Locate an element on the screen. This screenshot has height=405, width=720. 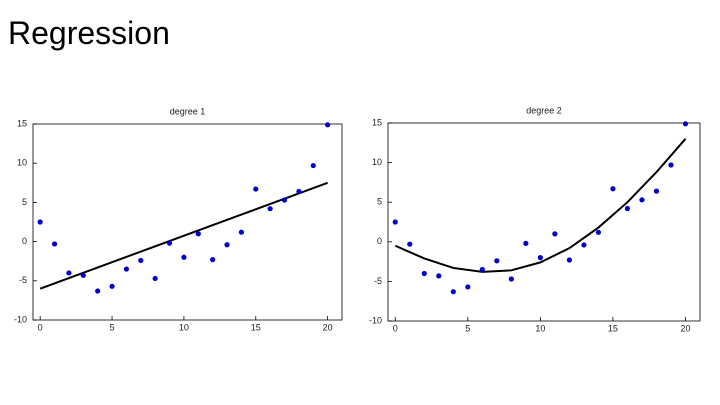
slide-title: Regression is located at coordinates (89, 33).